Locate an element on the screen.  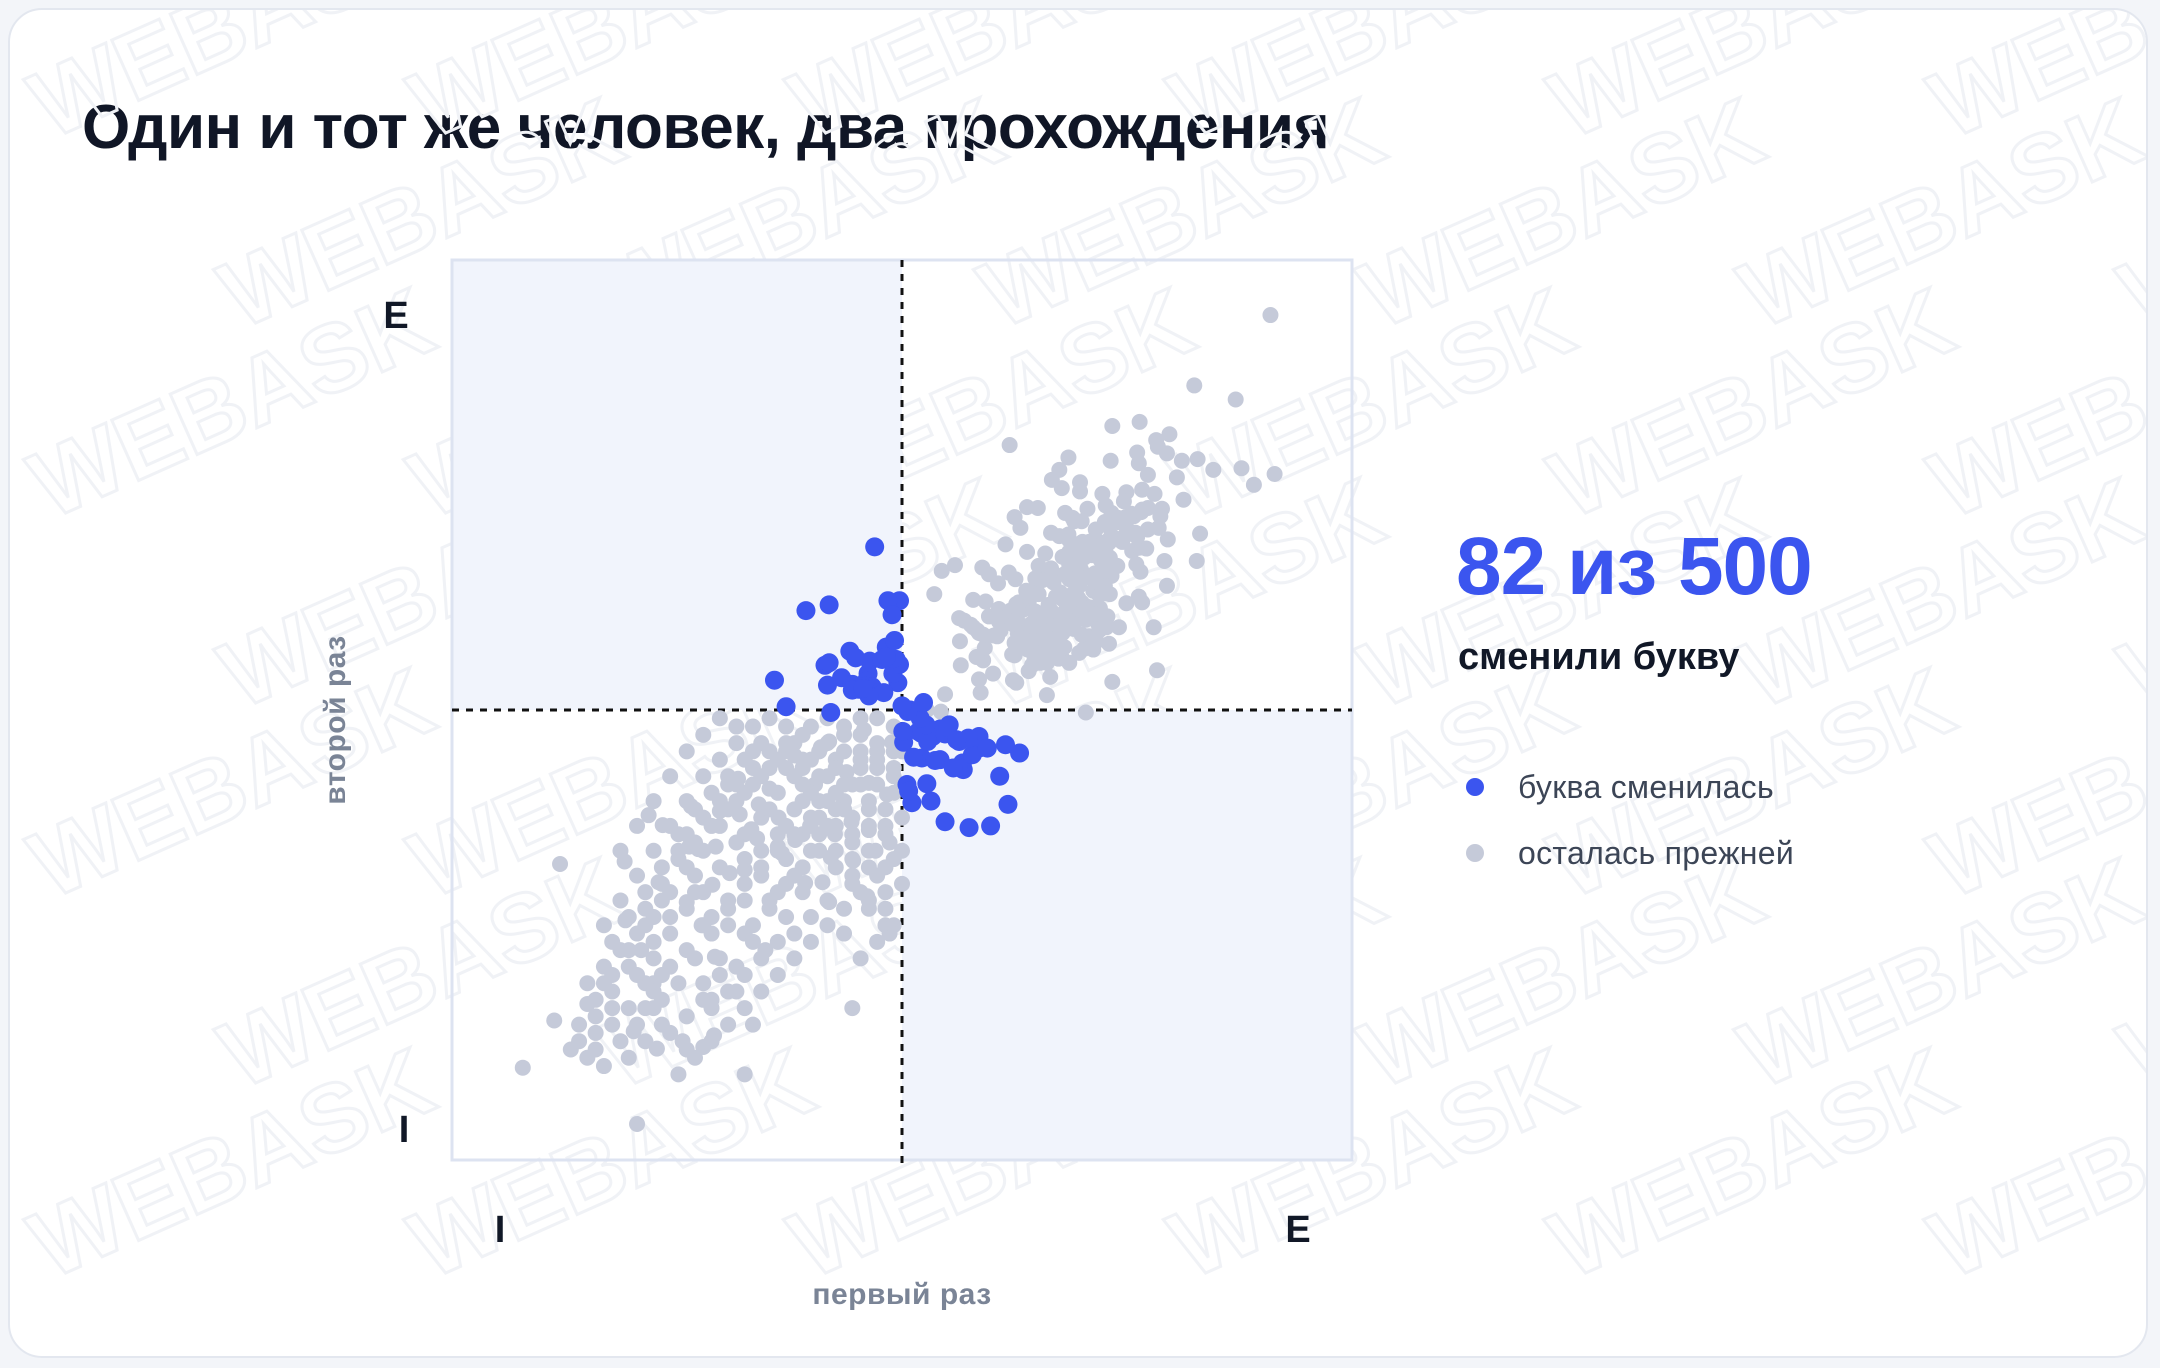
legend-label-changed: буква сменилась is located at coordinates (1646, 786).